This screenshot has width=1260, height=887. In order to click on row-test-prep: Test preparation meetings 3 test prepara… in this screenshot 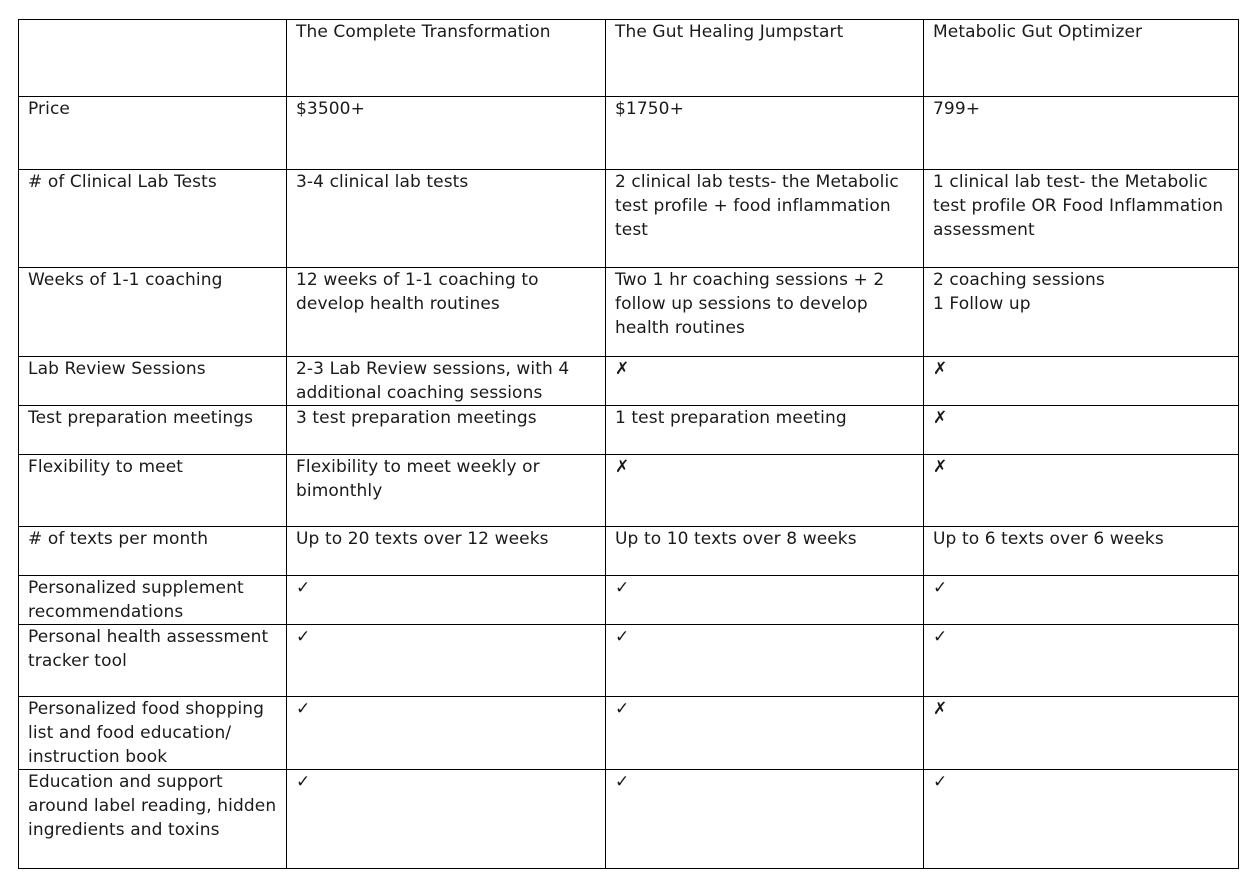, I will do `click(628, 430)`.